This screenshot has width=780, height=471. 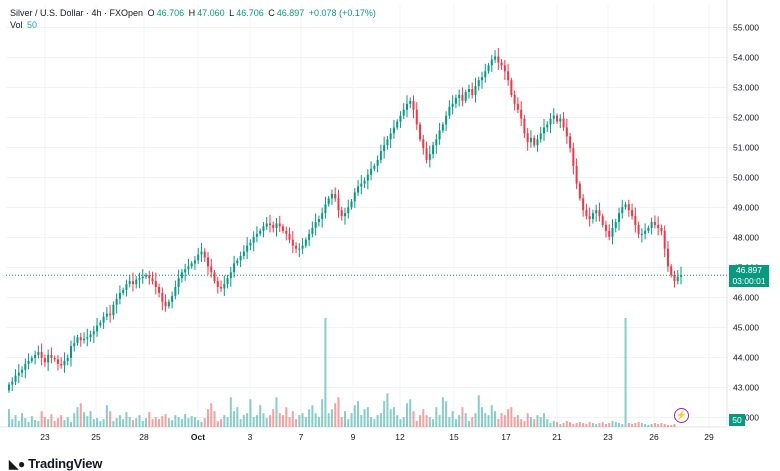 I want to click on volume-axis-tag: 50, so click(x=737, y=420).